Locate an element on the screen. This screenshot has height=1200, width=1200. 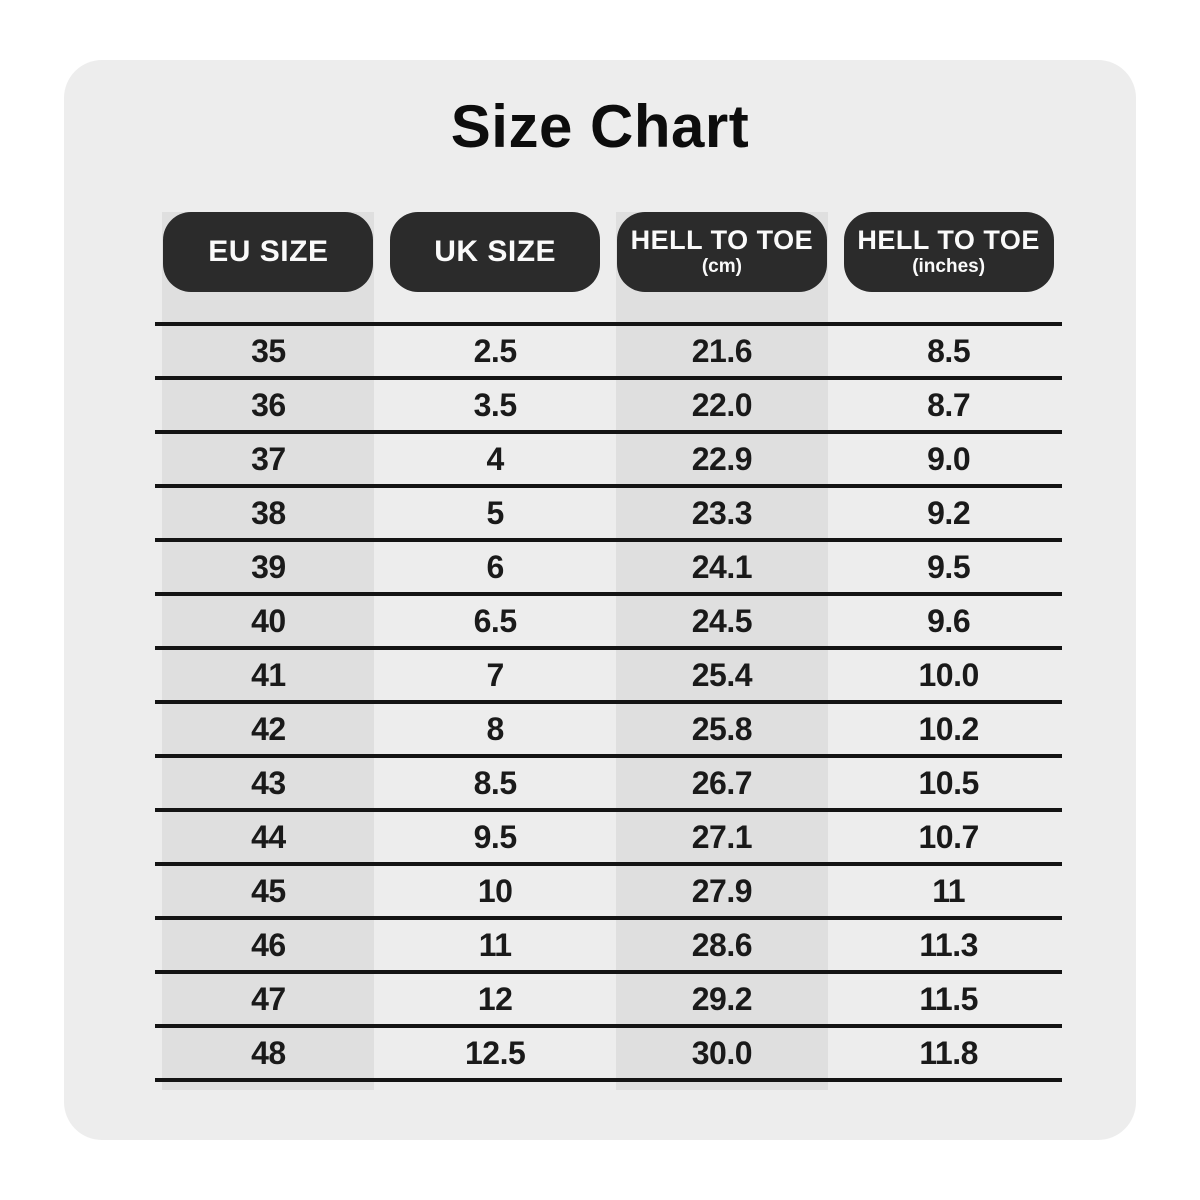
table-cell: 28.6 is located at coordinates (722, 944).